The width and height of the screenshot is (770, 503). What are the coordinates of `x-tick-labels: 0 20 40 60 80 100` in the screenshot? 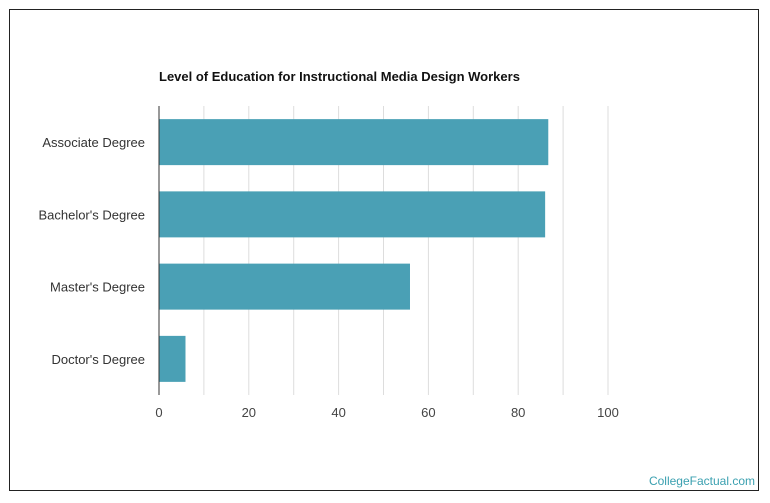 It's located at (386, 412).